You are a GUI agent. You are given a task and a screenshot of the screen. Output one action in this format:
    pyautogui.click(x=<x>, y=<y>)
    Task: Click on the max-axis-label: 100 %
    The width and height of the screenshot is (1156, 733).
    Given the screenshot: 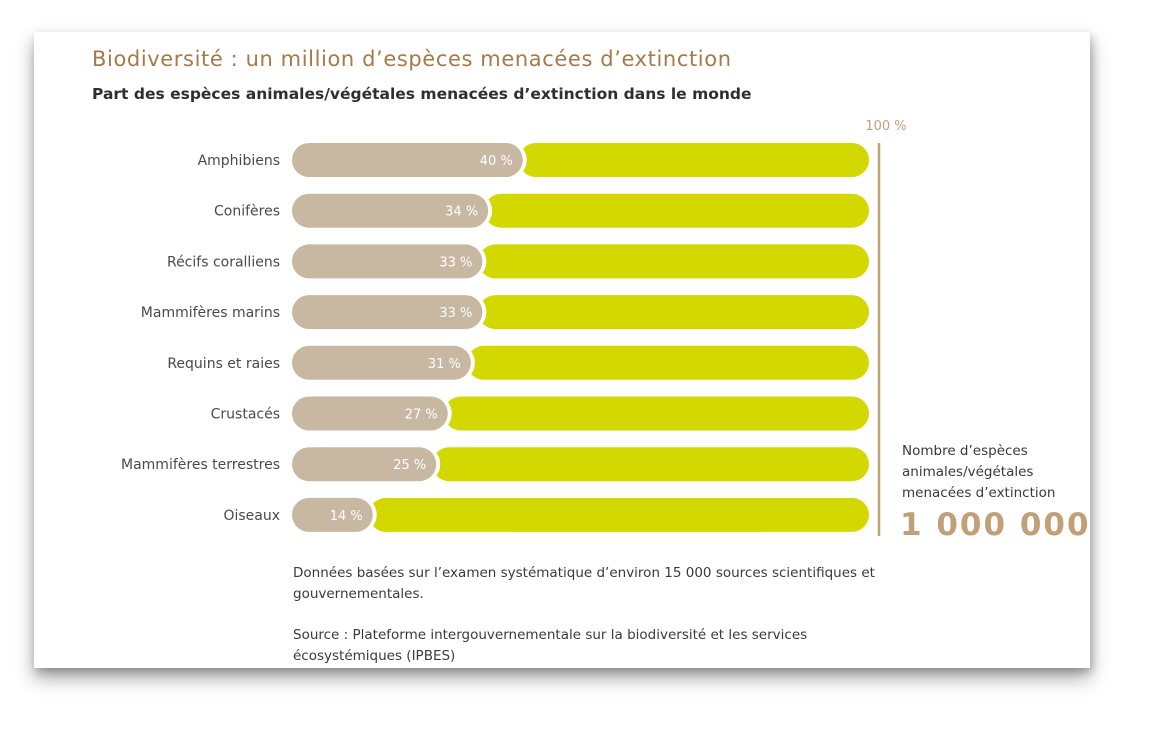 What is the action you would take?
    pyautogui.click(x=885, y=126)
    